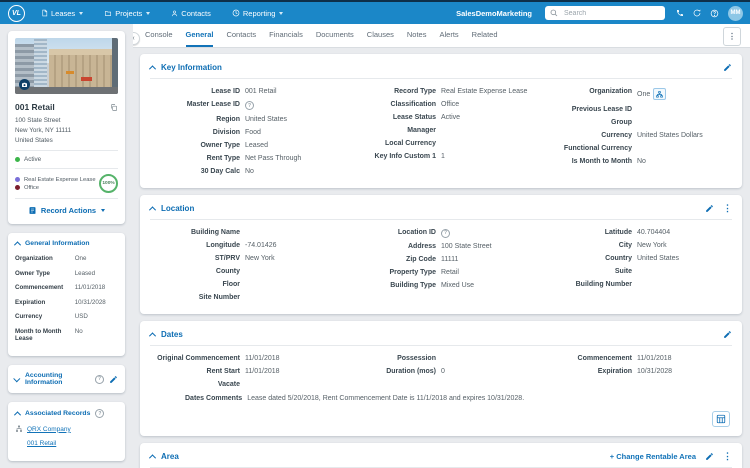 The image size is (750, 468). What do you see at coordinates (24, 84) in the screenshot?
I see `camera-icon` at bounding box center [24, 84].